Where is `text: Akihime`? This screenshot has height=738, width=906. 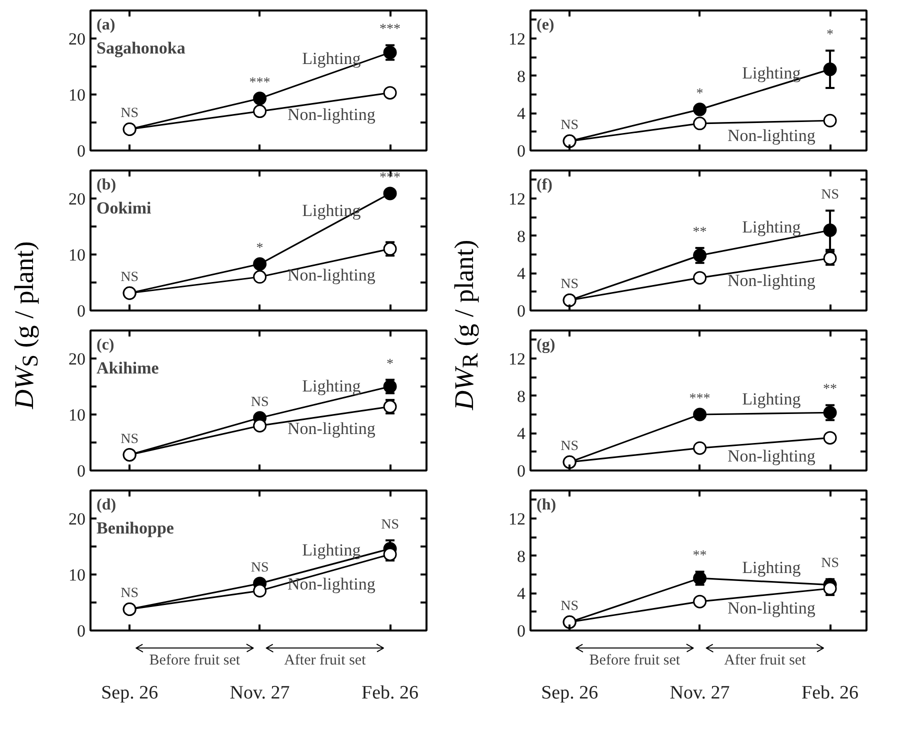 text: Akihime is located at coordinates (128, 368).